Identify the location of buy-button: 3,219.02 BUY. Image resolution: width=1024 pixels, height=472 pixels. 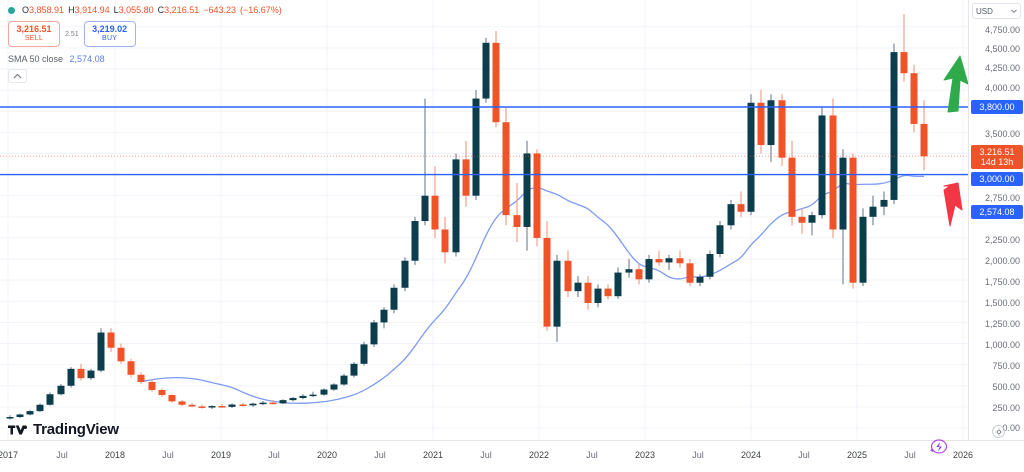
(109, 34).